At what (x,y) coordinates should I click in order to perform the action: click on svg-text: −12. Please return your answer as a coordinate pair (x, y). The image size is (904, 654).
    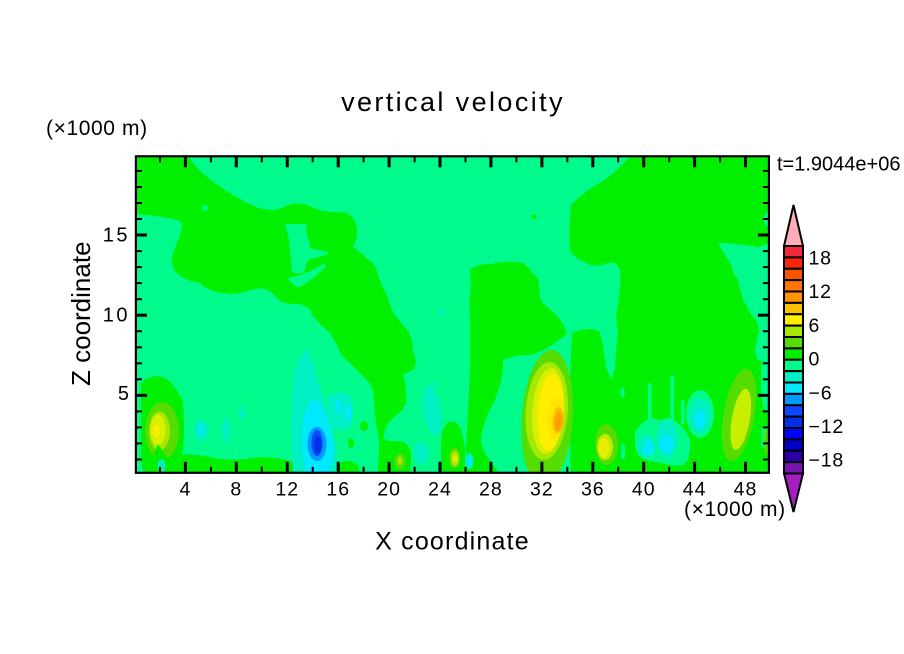
    Looking at the image, I should click on (826, 427).